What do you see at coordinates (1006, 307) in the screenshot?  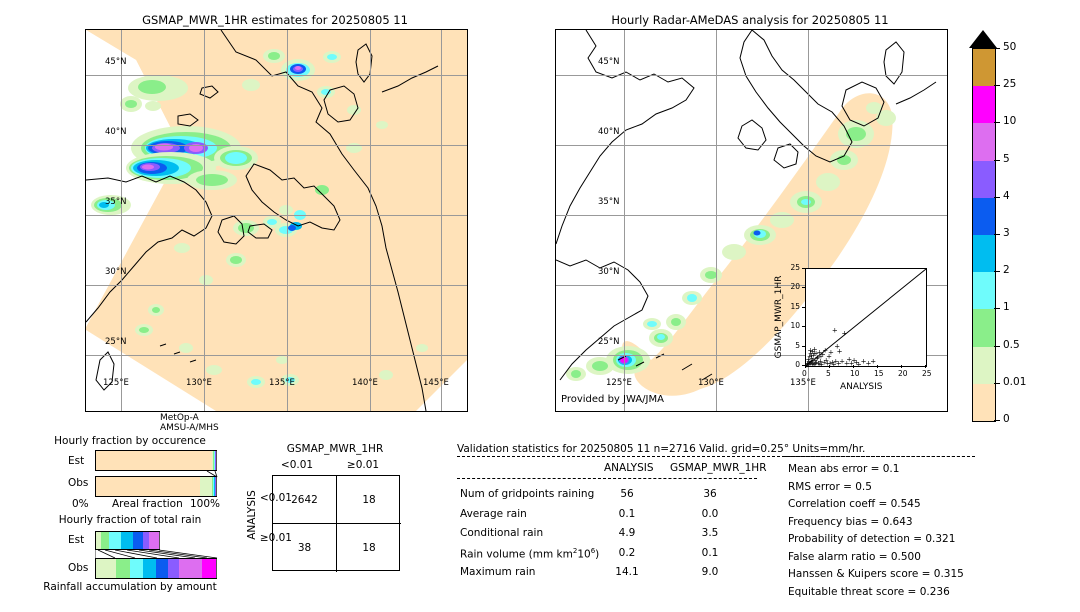 I see `colorbar-label: 1` at bounding box center [1006, 307].